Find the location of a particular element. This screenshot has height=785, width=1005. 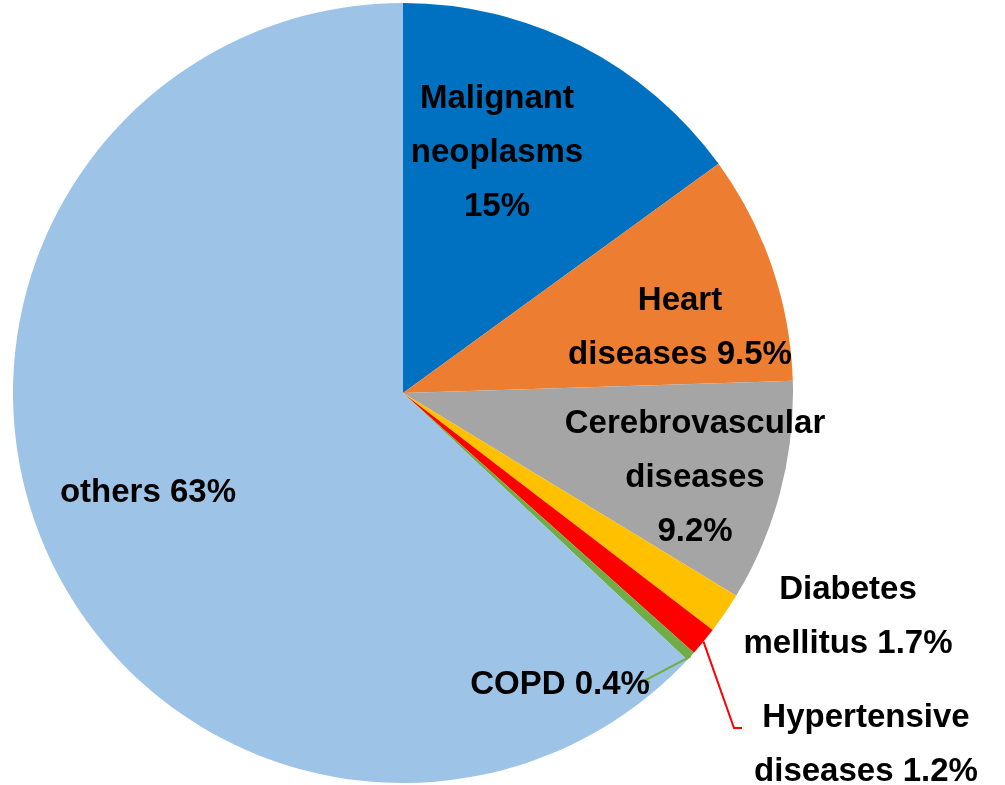

slice-label: Diabetes mellitus 1.7% is located at coordinates (848, 614).